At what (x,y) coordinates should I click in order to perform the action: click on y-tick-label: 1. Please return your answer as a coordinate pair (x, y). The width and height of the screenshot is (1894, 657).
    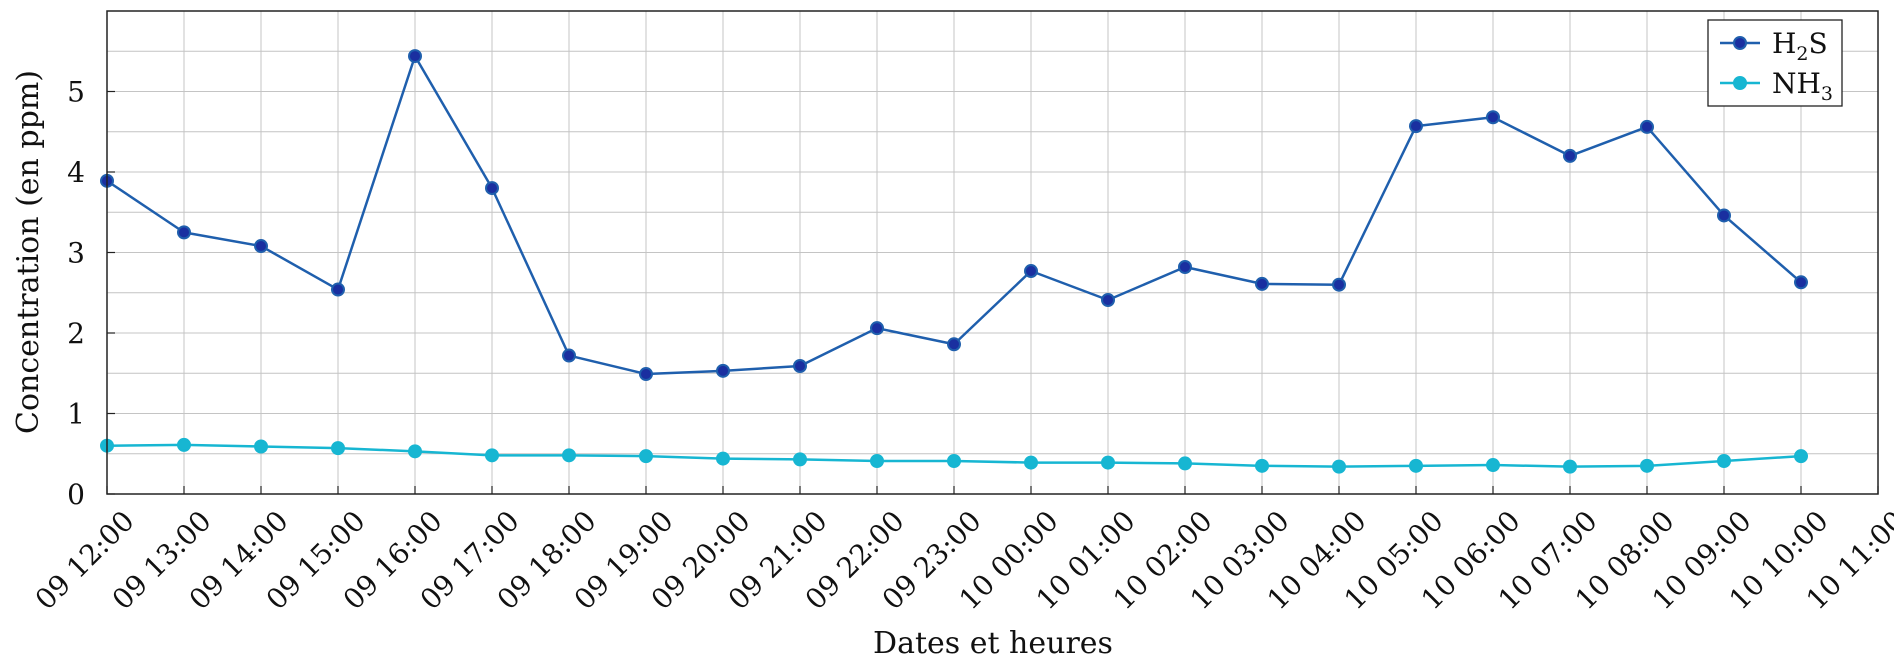
    Looking at the image, I should click on (76, 414).